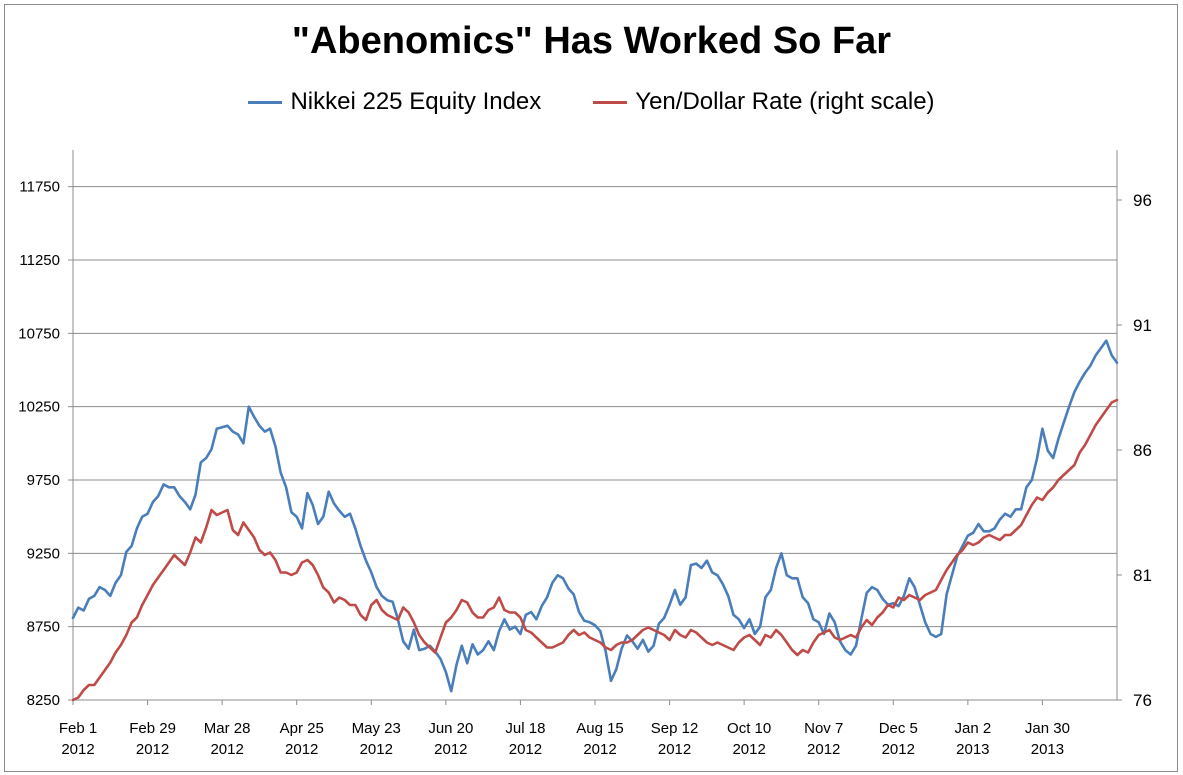 The width and height of the screenshot is (1183, 775). Describe the element at coordinates (823, 749) in the screenshot. I see `x-tick-year-10: 2012` at that location.